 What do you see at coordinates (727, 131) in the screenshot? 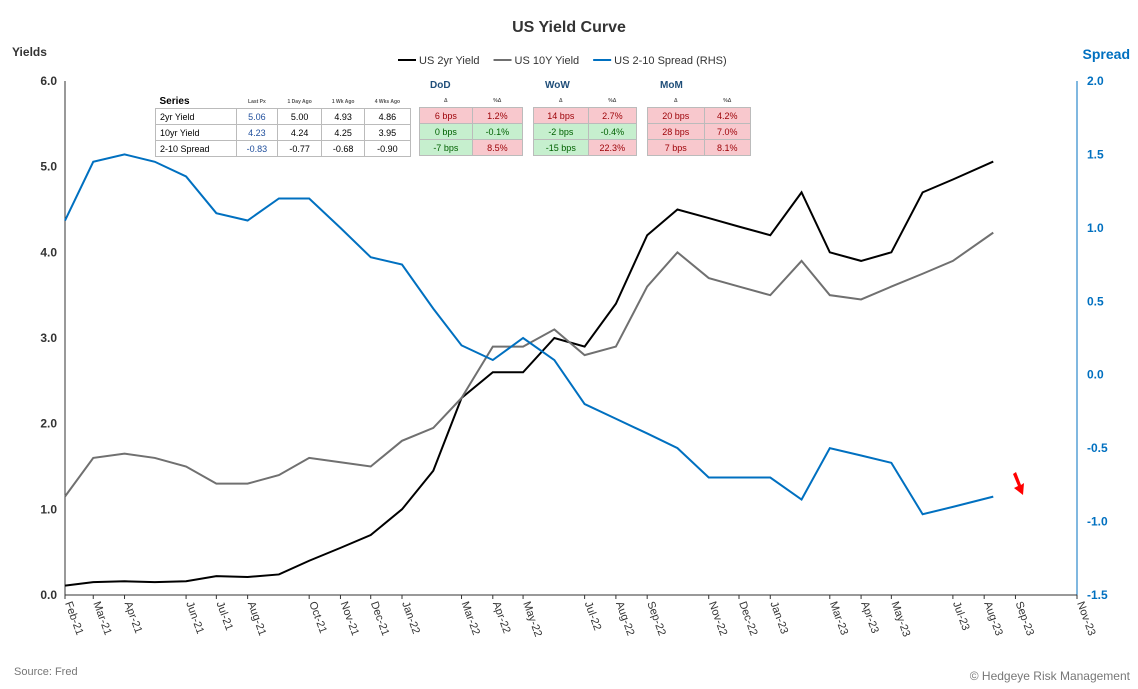
I see `change-cell: 7.0%` at bounding box center [727, 131].